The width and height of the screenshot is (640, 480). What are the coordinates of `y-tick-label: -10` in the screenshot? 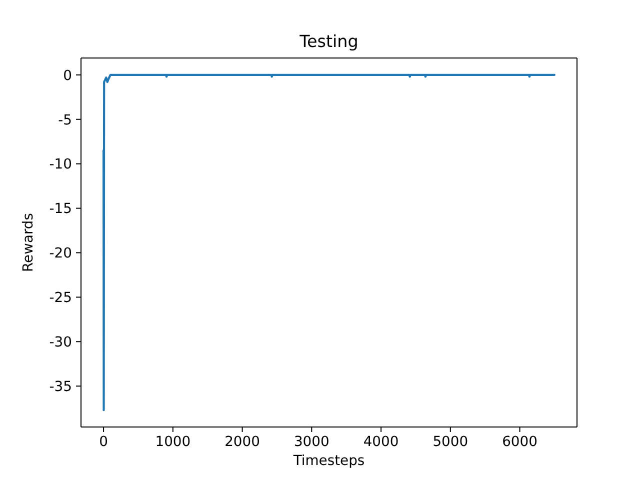 It's located at (60, 164).